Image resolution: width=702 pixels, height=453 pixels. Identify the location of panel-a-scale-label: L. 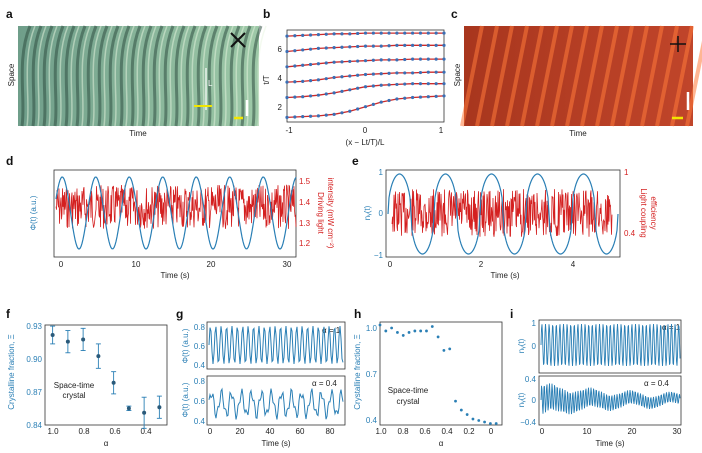
(210, 83).